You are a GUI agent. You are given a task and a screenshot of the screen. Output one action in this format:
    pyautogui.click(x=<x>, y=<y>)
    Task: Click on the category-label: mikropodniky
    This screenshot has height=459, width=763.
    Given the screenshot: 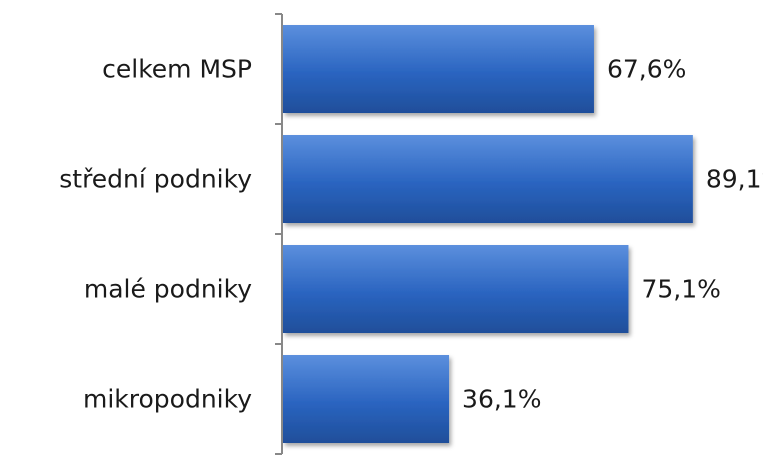 What is the action you would take?
    pyautogui.click(x=167, y=399)
    